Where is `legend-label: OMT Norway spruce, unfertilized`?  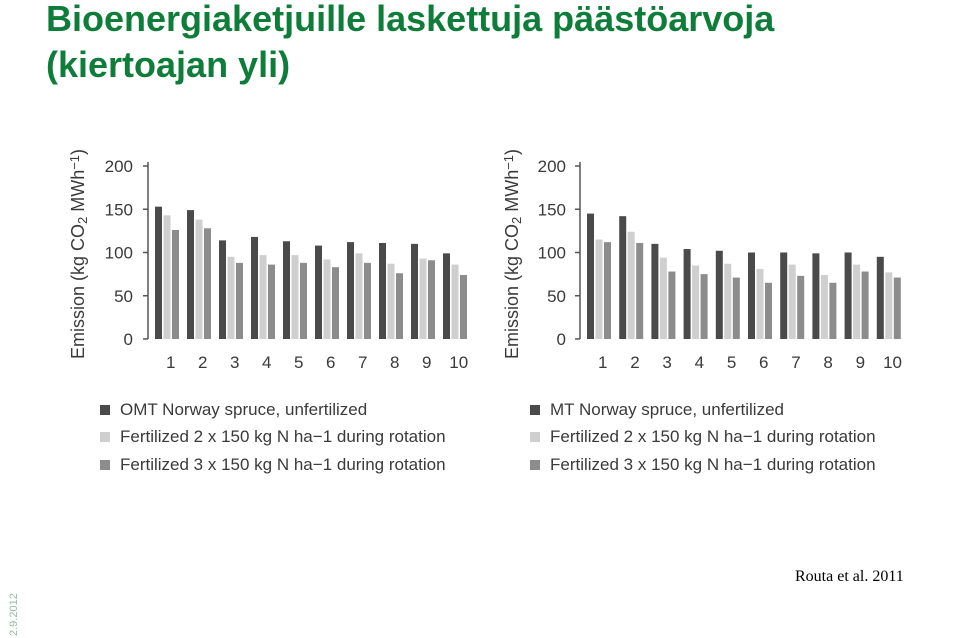 legend-label: OMT Norway spruce, unfertilized is located at coordinates (244, 409).